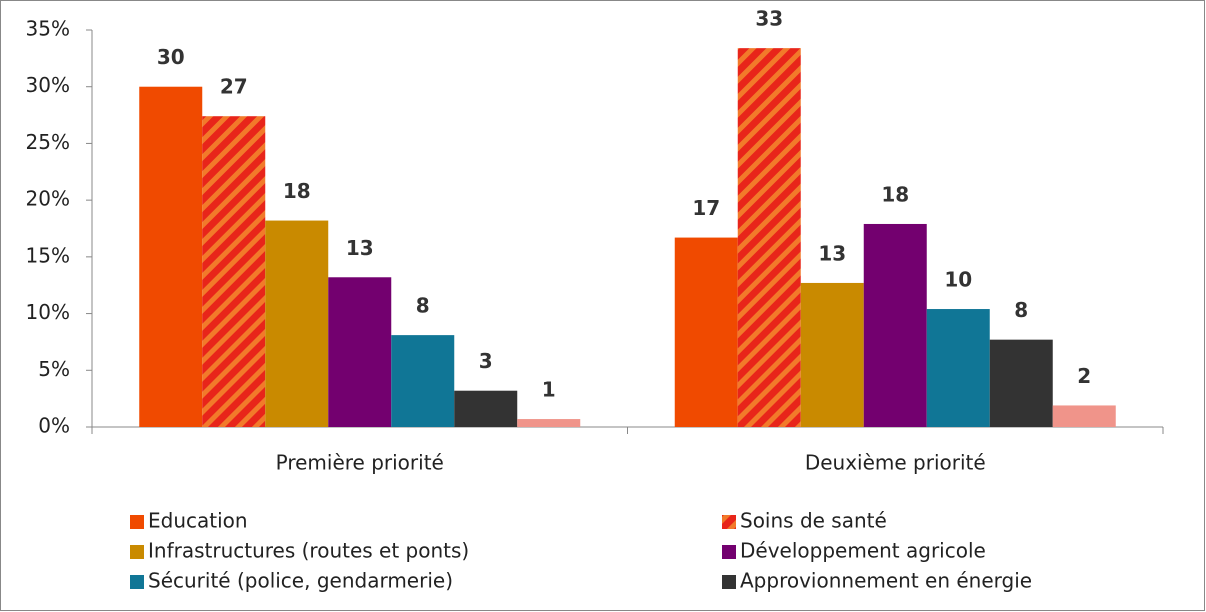 The height and width of the screenshot is (612, 1206). What do you see at coordinates (886, 581) in the screenshot?
I see `legend-label: Approvionnement en énergie` at bounding box center [886, 581].